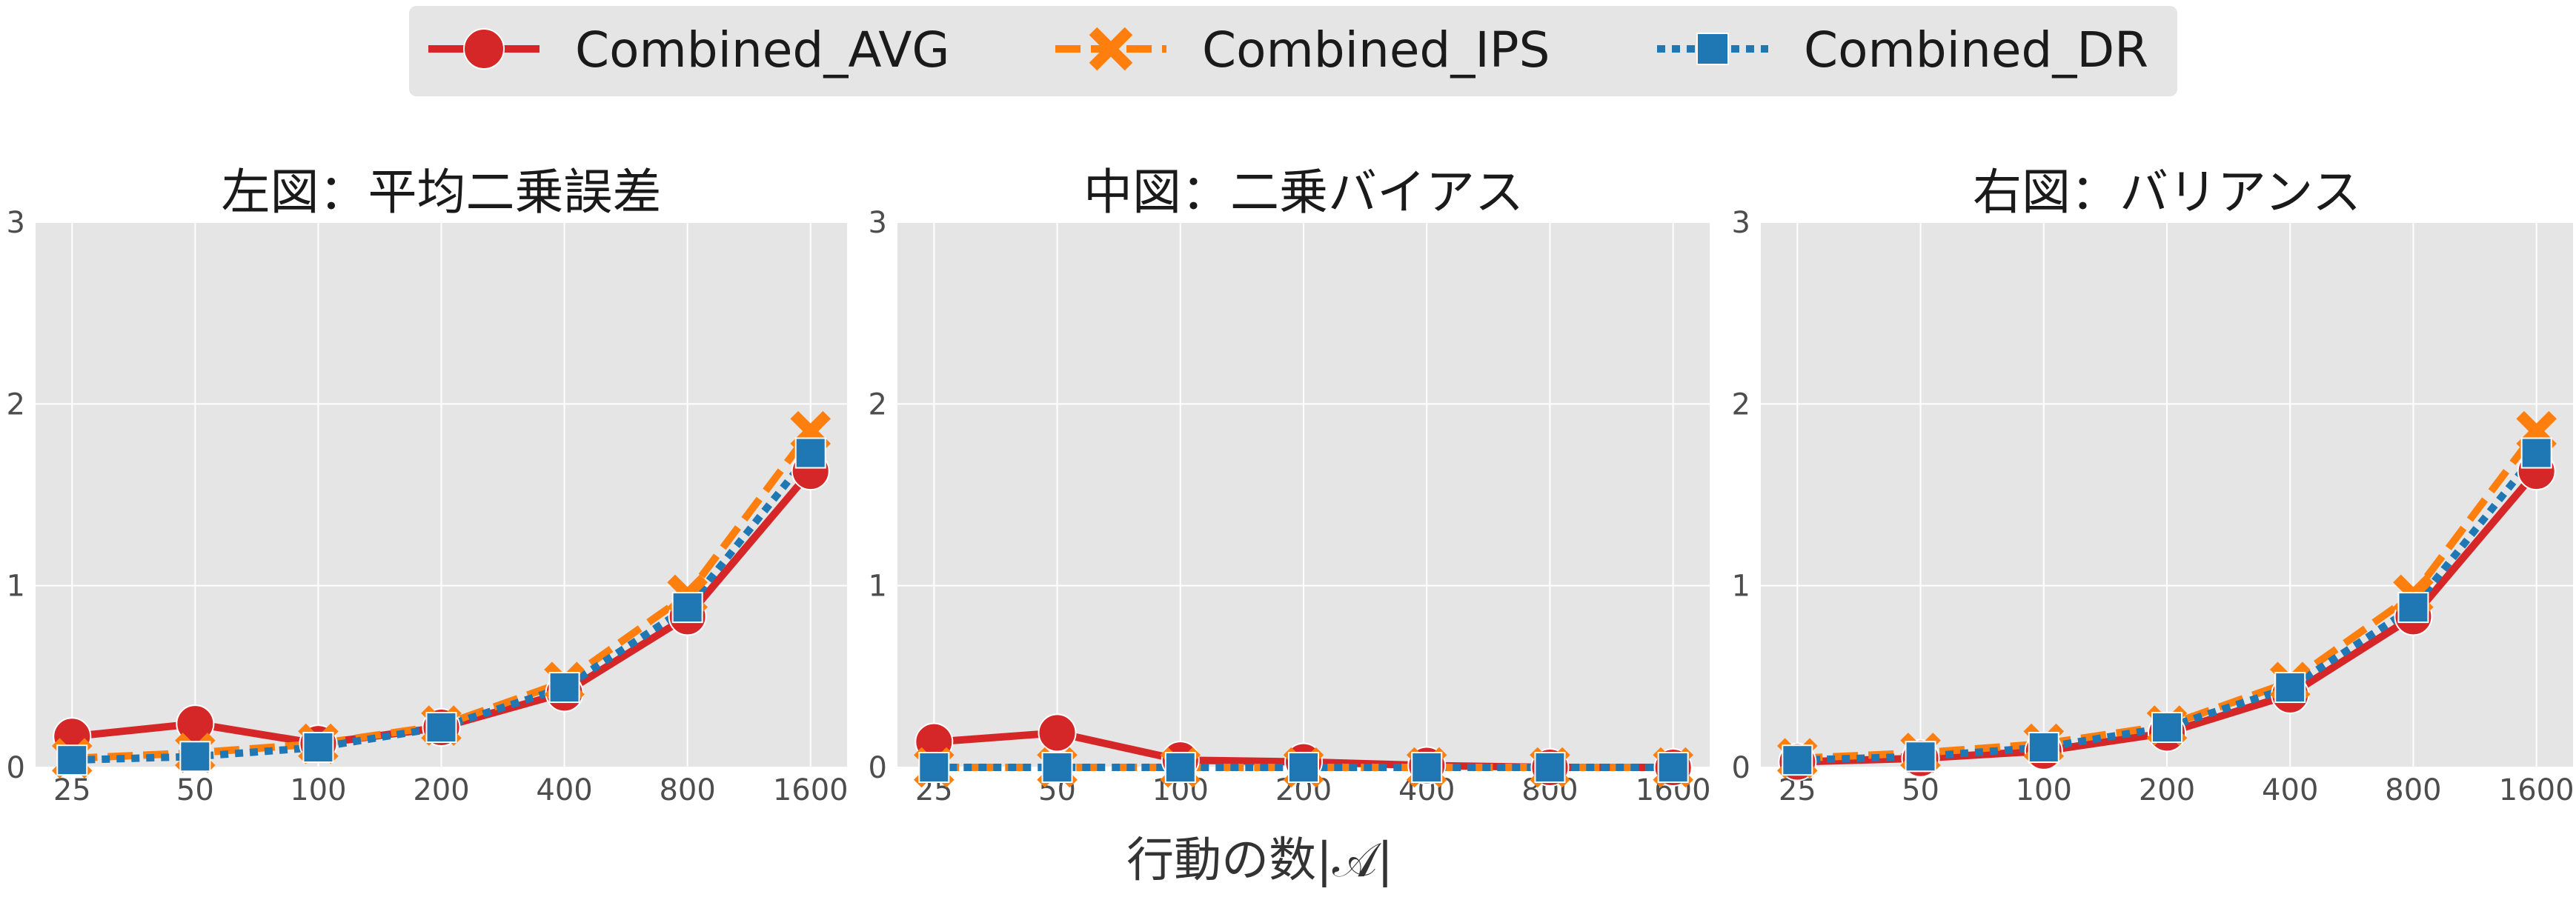  Describe the element at coordinates (1976, 50) in the screenshot. I see `legend-label: Combined_DR` at that location.